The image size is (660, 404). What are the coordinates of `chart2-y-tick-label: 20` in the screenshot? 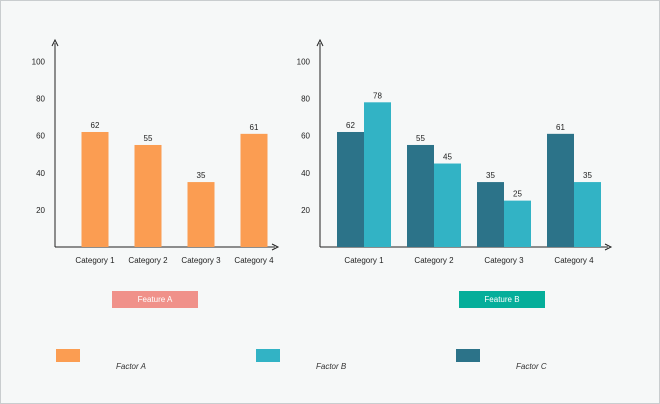 It's located at (305, 210).